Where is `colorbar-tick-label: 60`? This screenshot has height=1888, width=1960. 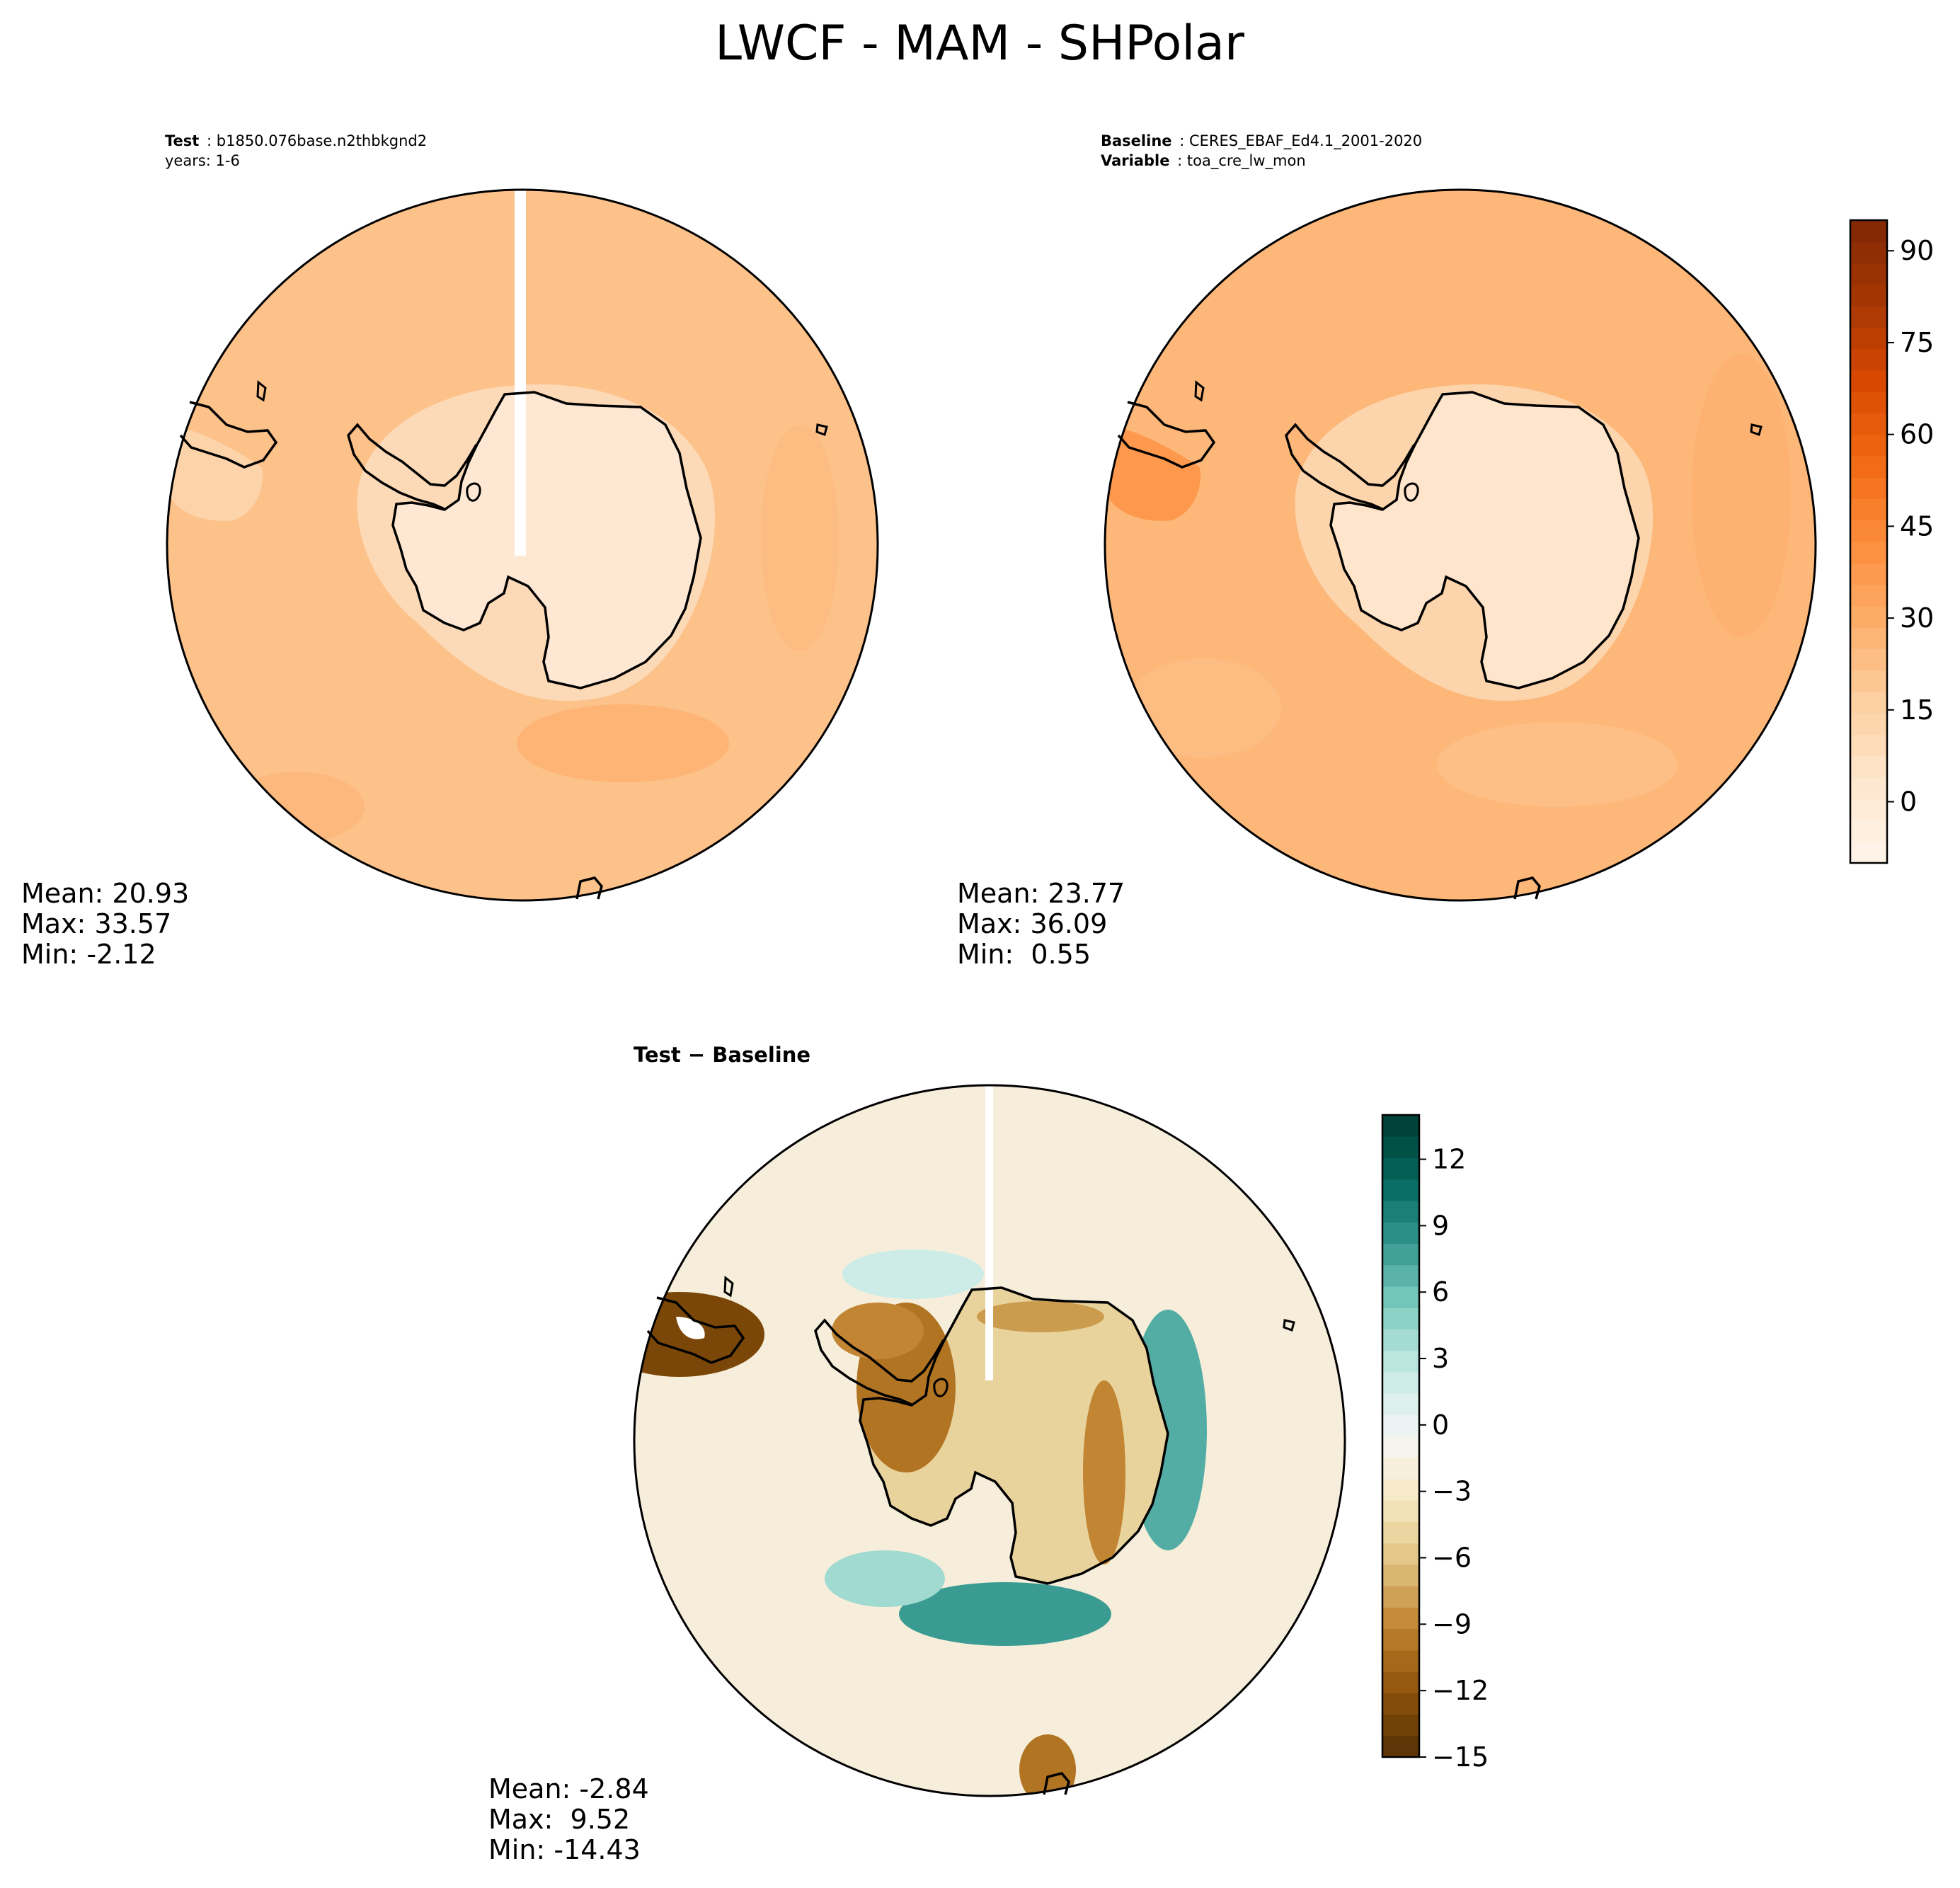 colorbar-tick-label: 60 is located at coordinates (1917, 434).